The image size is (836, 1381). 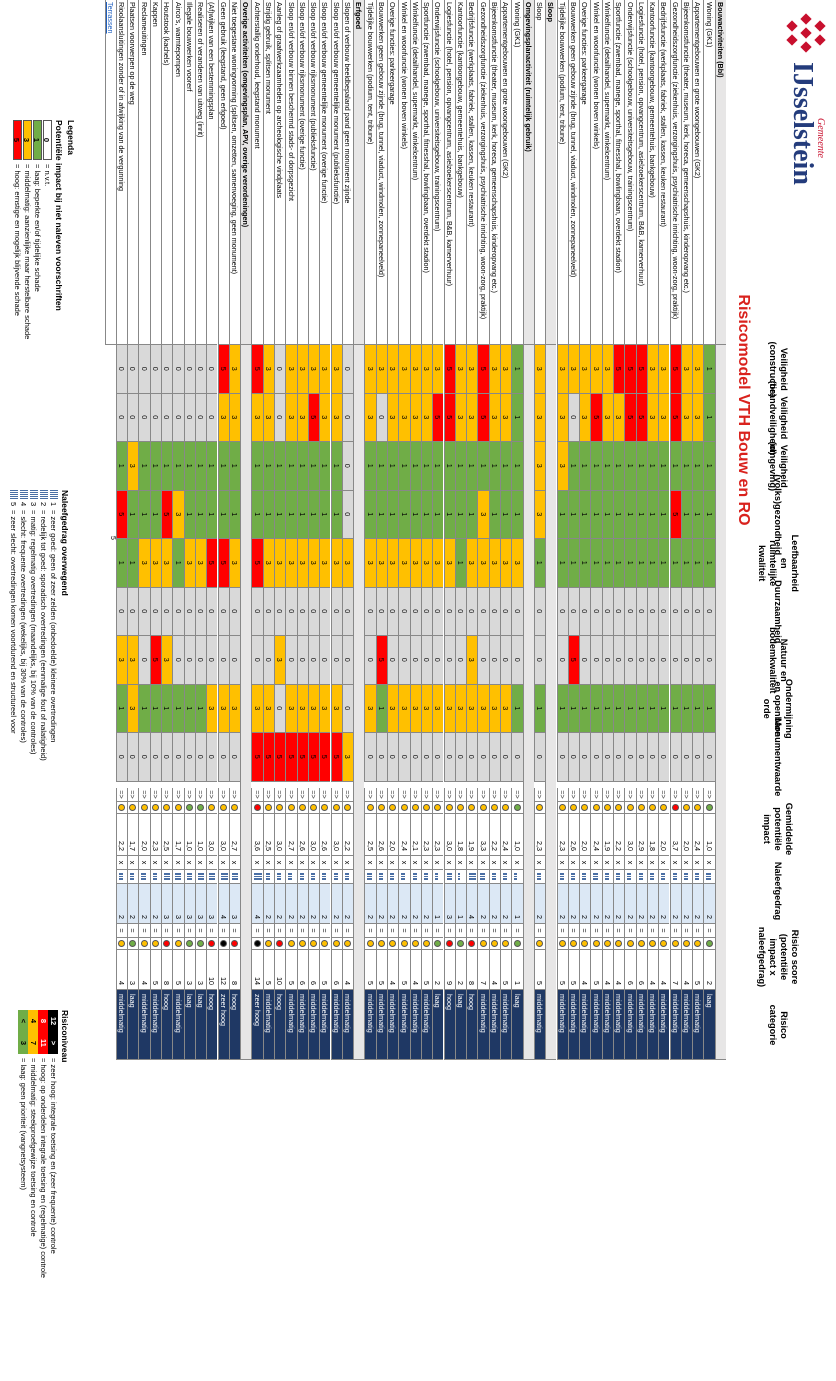 I want to click on table-row: Kappen 0 0 1 1 3 0 5 1 0 => 2,3 x 2 = 5 middelmatig, so click(x=155, y=690).